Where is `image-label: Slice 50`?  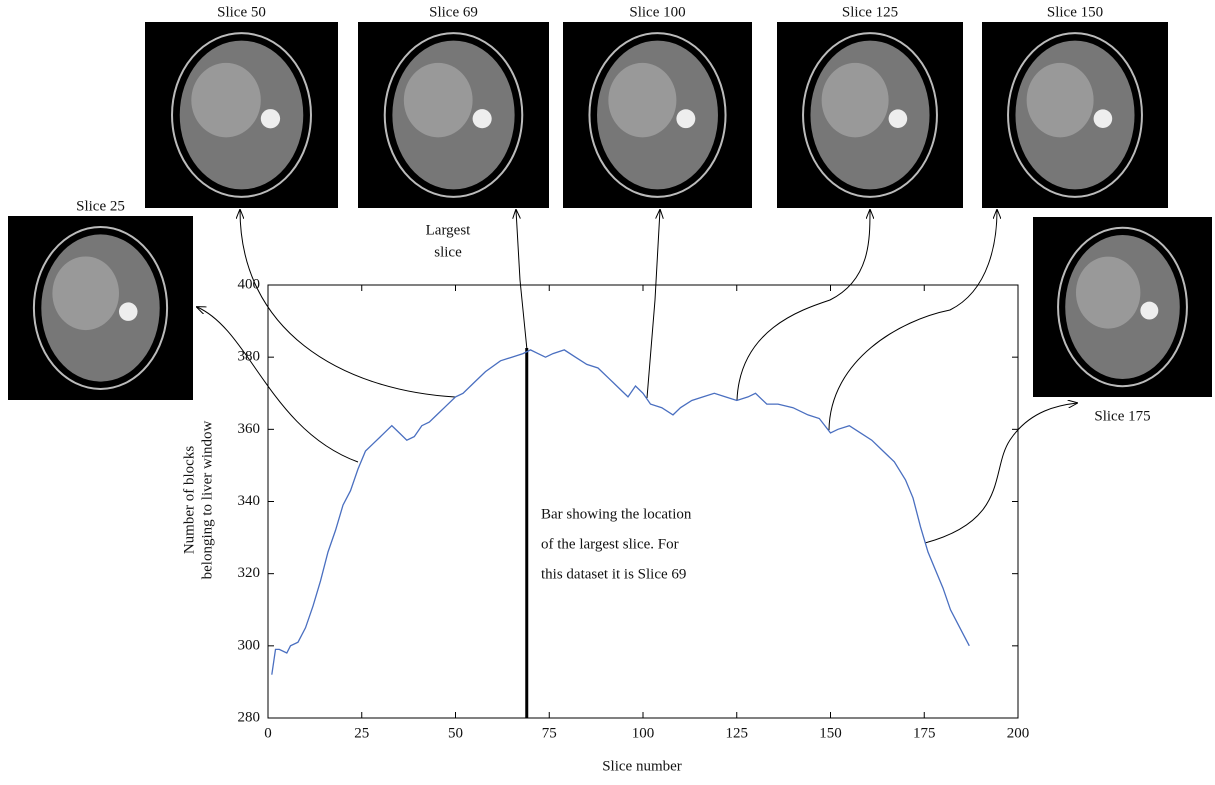
image-label: Slice 50 is located at coordinates (241, 12).